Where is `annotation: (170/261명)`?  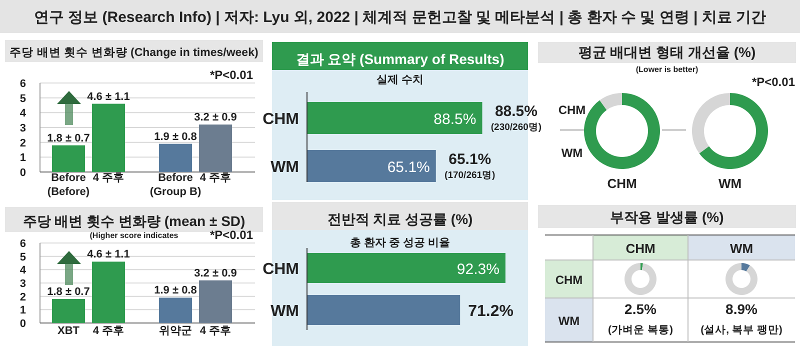 annotation: (170/261명) is located at coordinates (470, 175).